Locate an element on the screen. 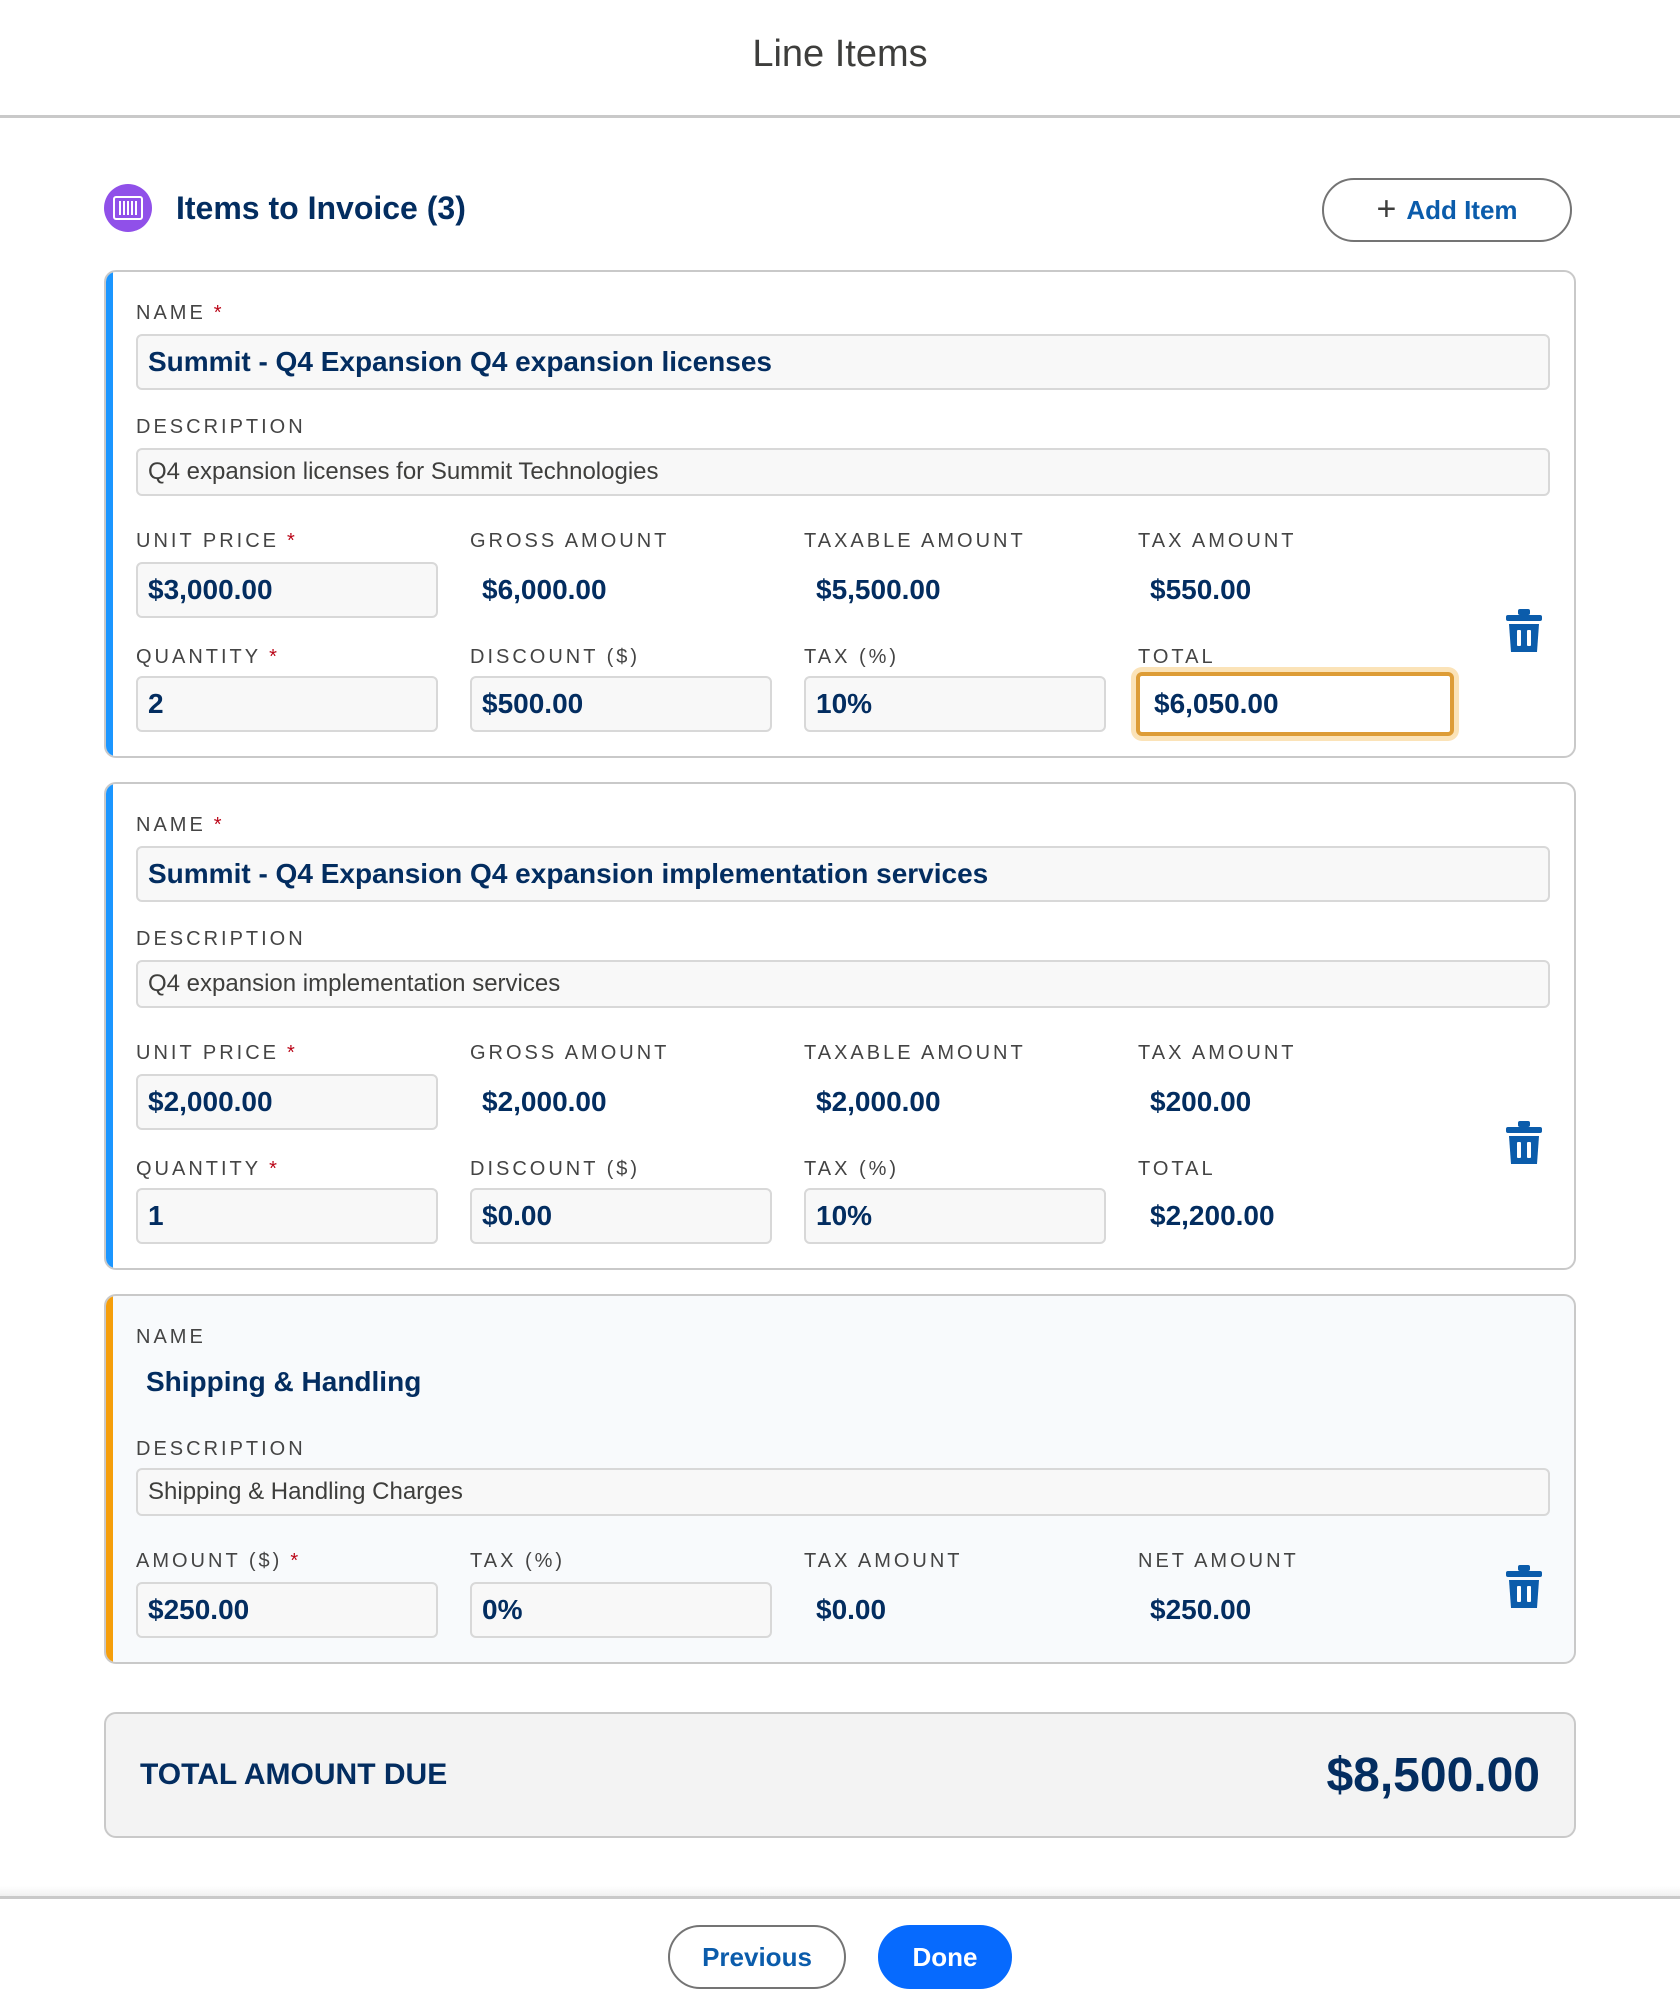  plus-icon: + is located at coordinates (1386, 208).